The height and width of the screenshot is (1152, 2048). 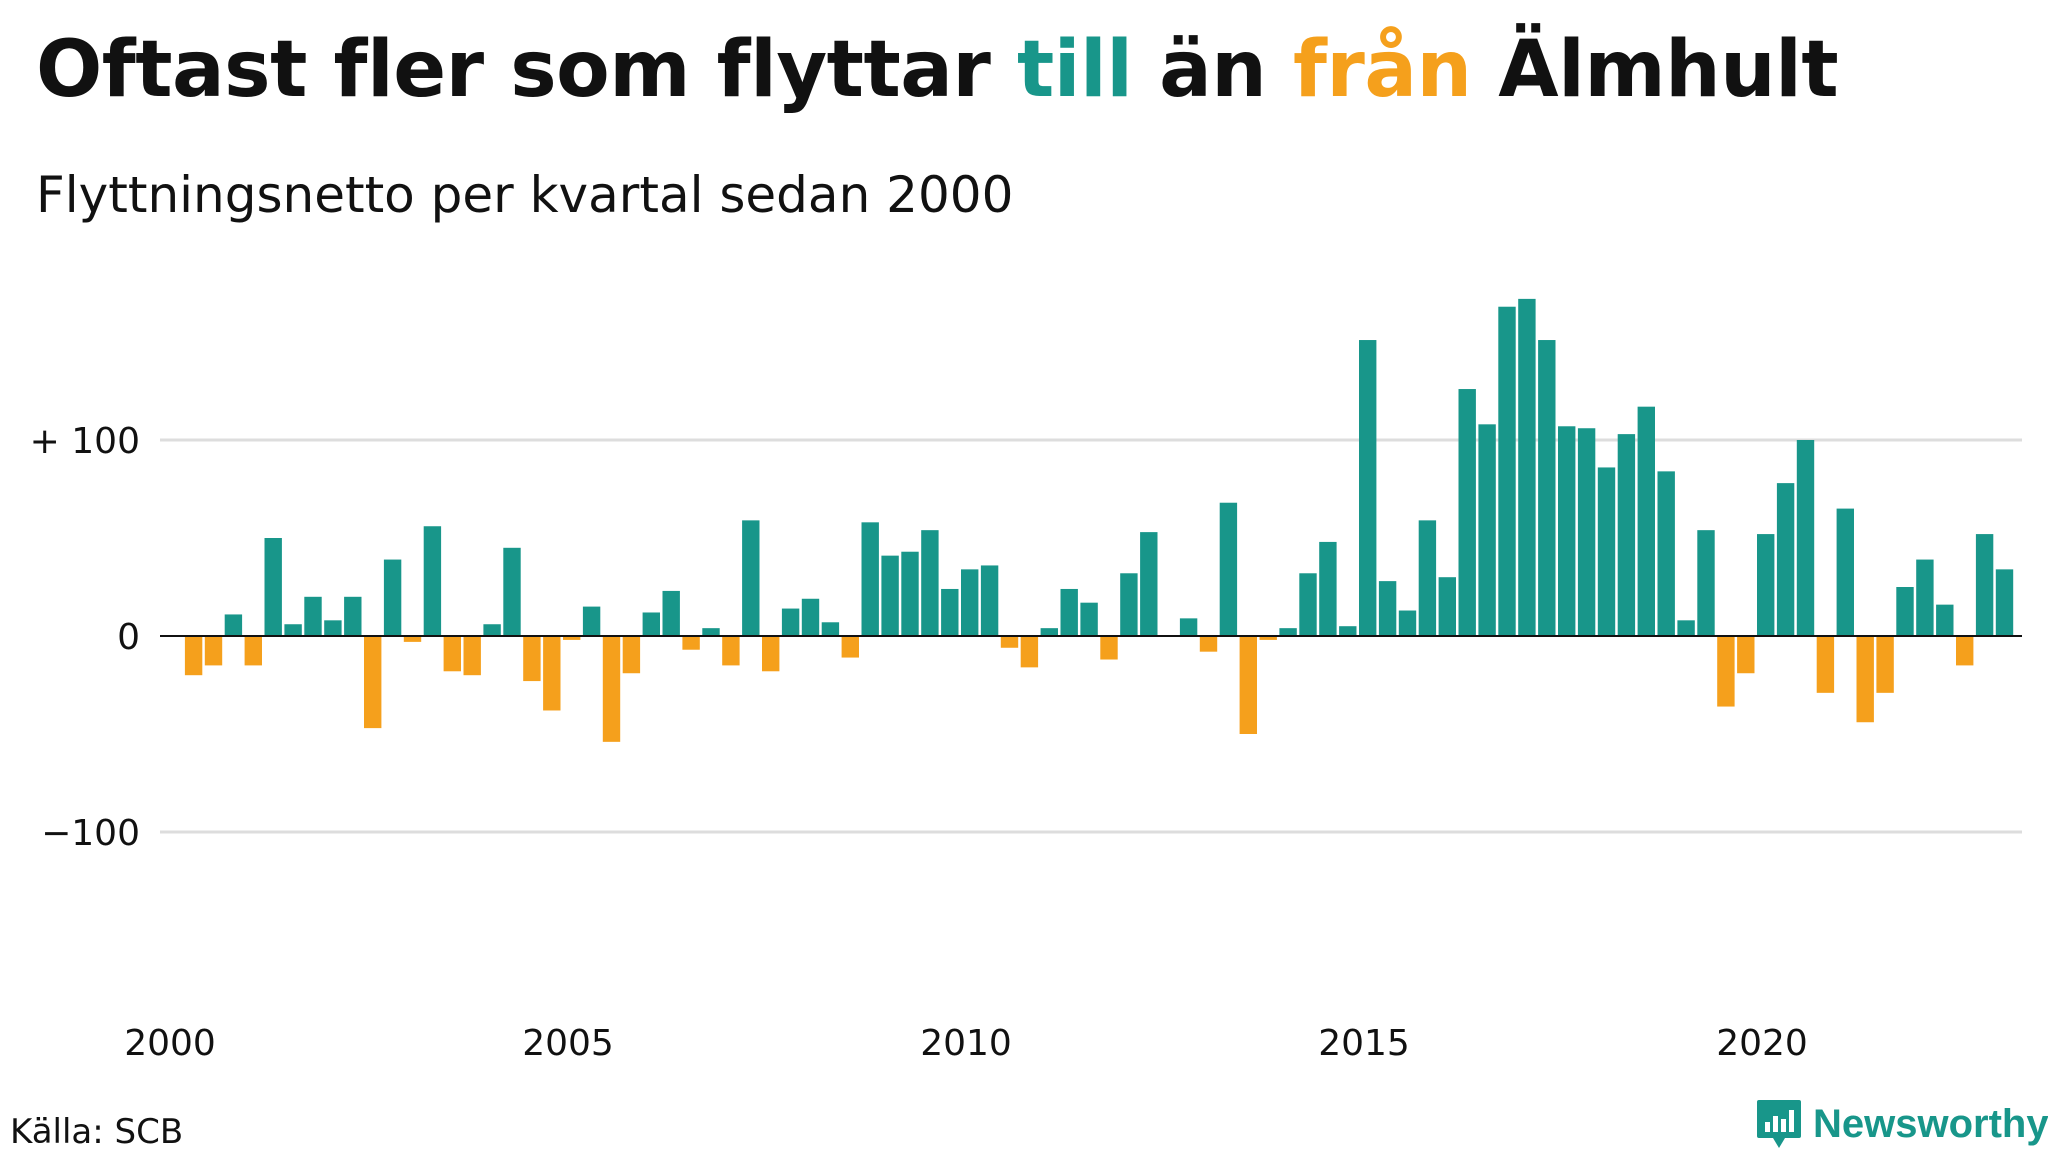 What do you see at coordinates (830, 629) in the screenshot?
I see `bar: 2008K2: 7` at bounding box center [830, 629].